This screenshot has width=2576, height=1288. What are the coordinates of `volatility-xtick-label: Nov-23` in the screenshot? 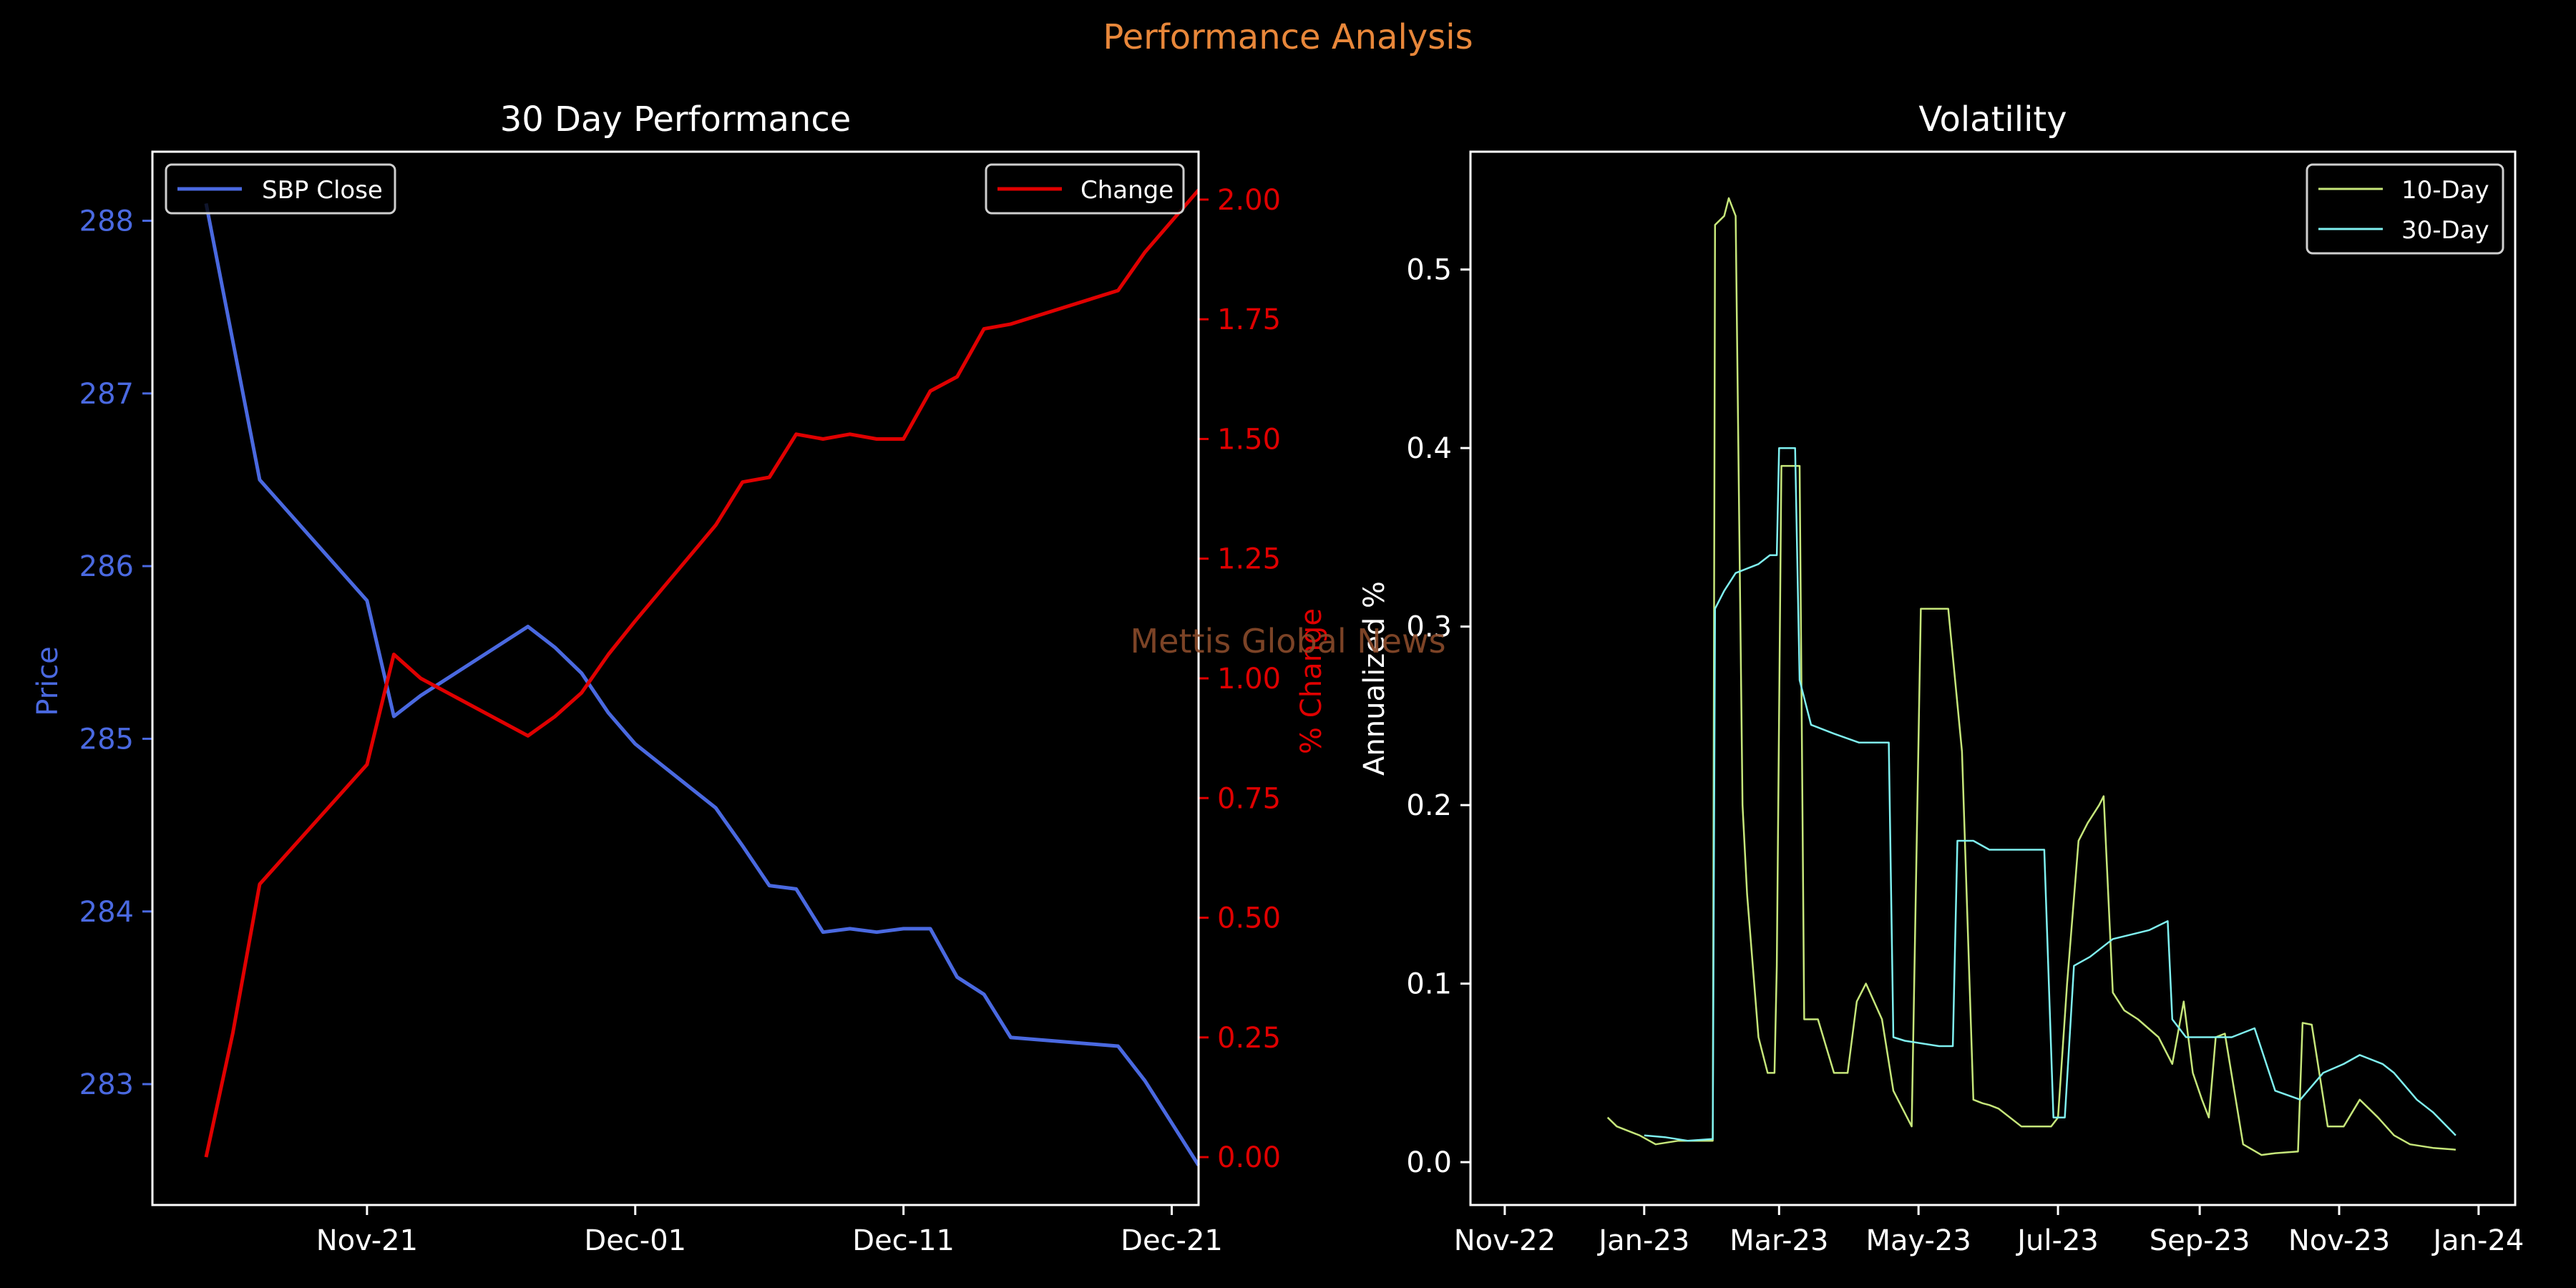 It's located at (2339, 1240).